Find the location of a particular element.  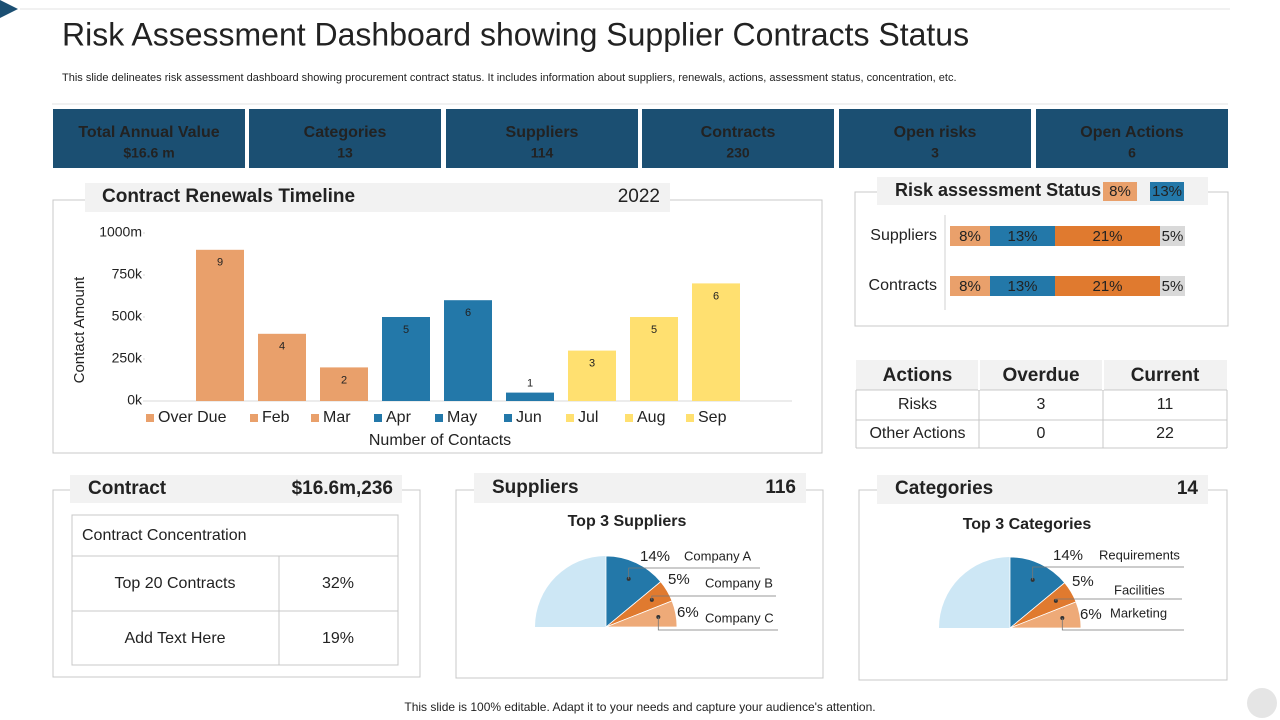

y-tick-label: 750k is located at coordinates (127, 274).